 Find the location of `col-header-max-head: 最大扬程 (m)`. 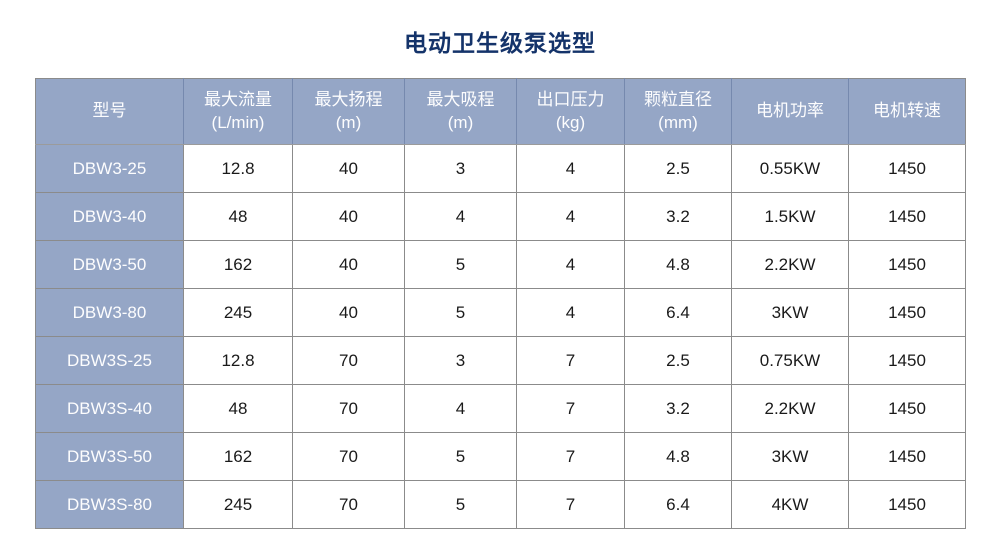

col-header-max-head: 最大扬程 (m) is located at coordinates (348, 111).